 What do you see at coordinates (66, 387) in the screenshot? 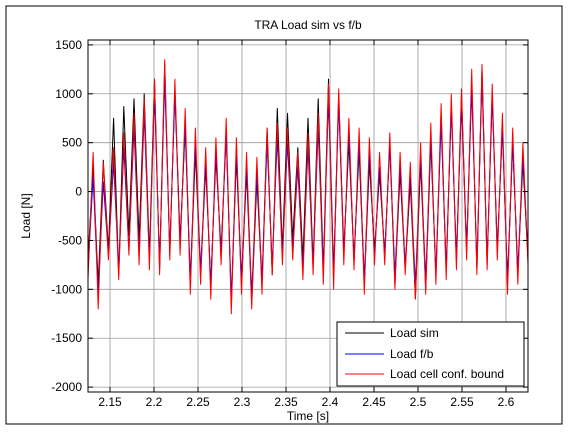
I see `y-tick-label: -2000` at bounding box center [66, 387].